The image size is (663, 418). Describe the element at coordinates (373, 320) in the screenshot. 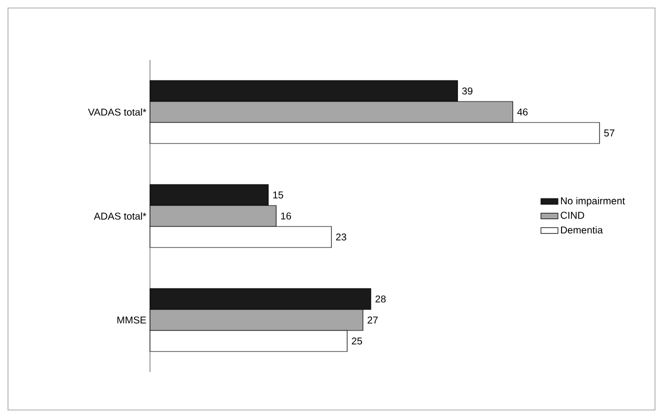

I see `data-label: 27` at that location.